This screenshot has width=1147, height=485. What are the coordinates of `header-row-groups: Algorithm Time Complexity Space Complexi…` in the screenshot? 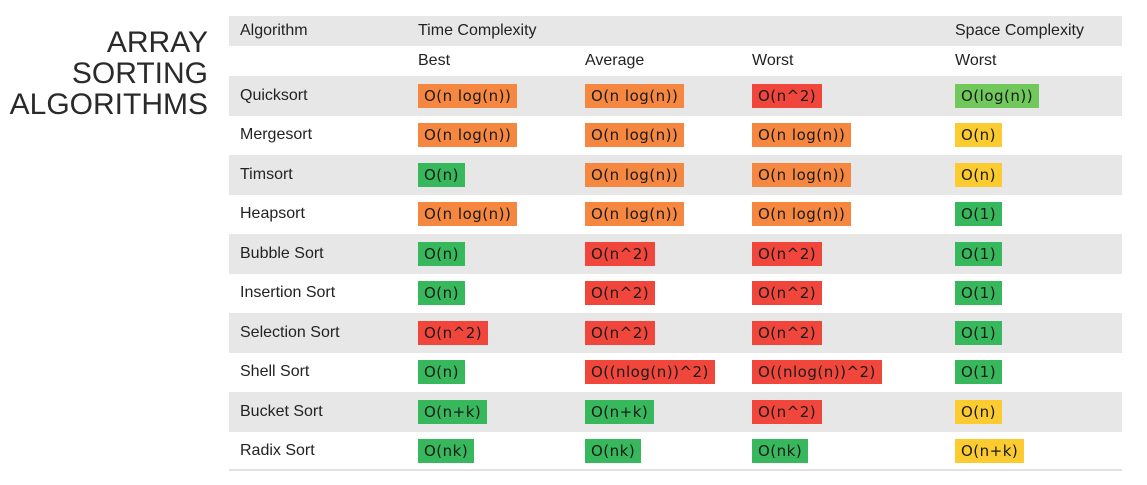 It's located at (675, 31).